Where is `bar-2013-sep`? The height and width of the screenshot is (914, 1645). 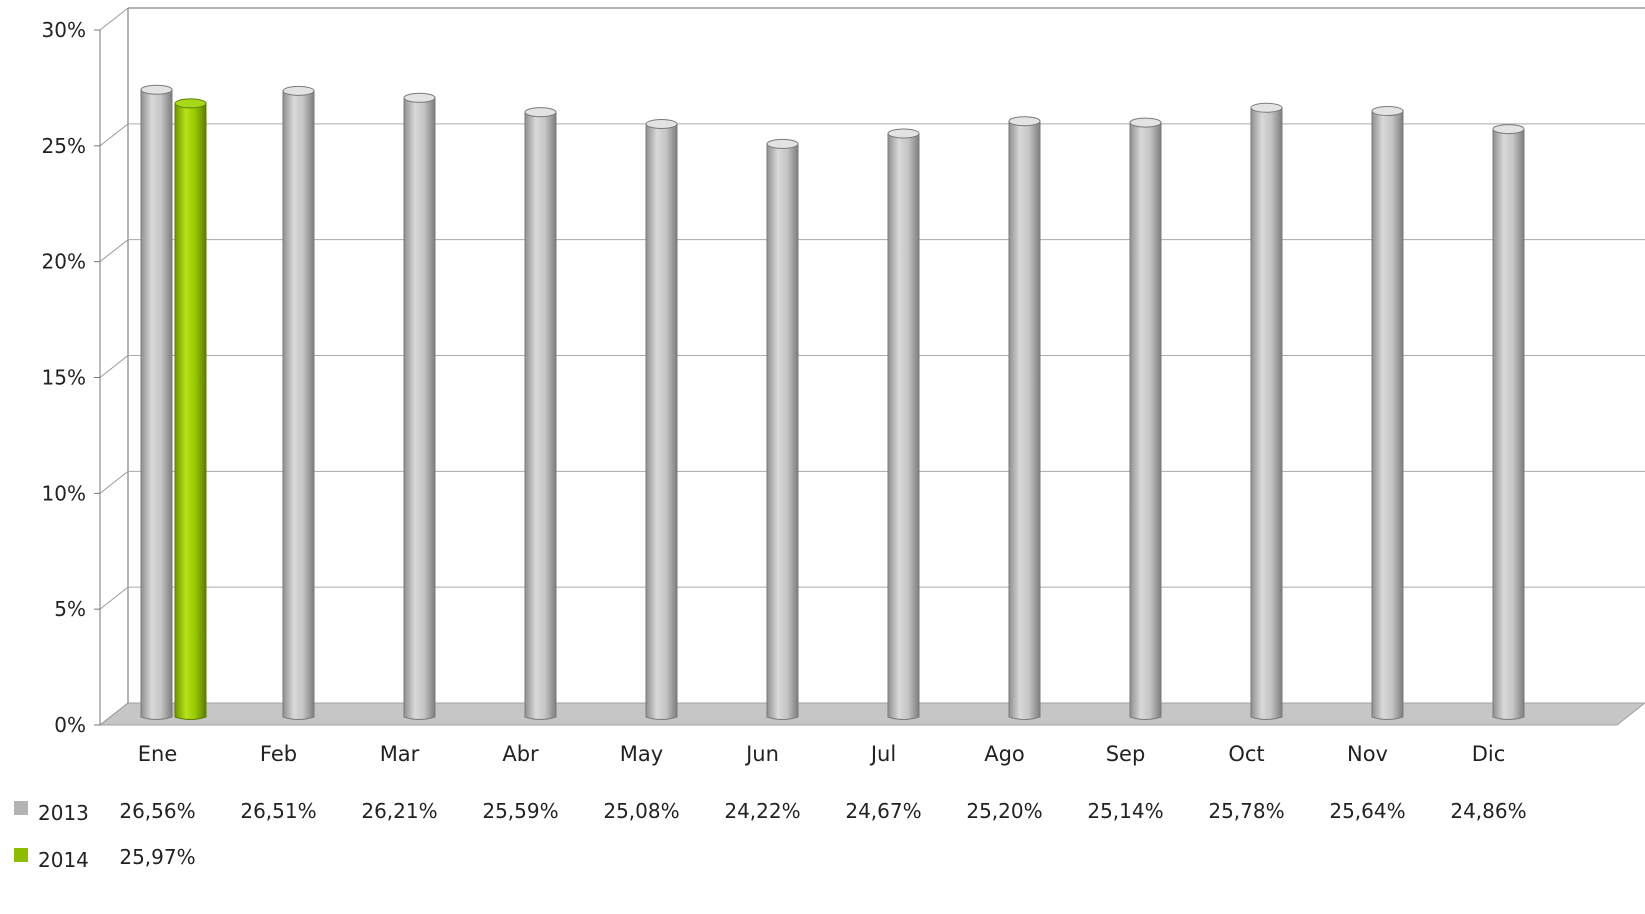 bar-2013-sep is located at coordinates (1145, 418).